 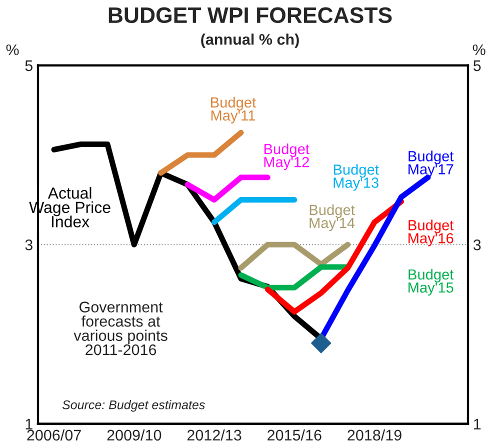 What do you see at coordinates (375, 435) in the screenshot?
I see `x-tick-label: 2018/19` at bounding box center [375, 435].